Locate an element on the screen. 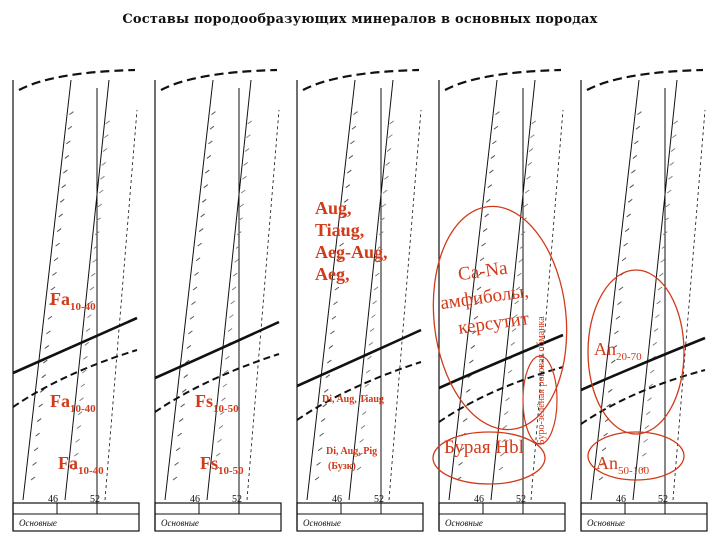  panel-4-bottom-box is located at coordinates (502, 517).